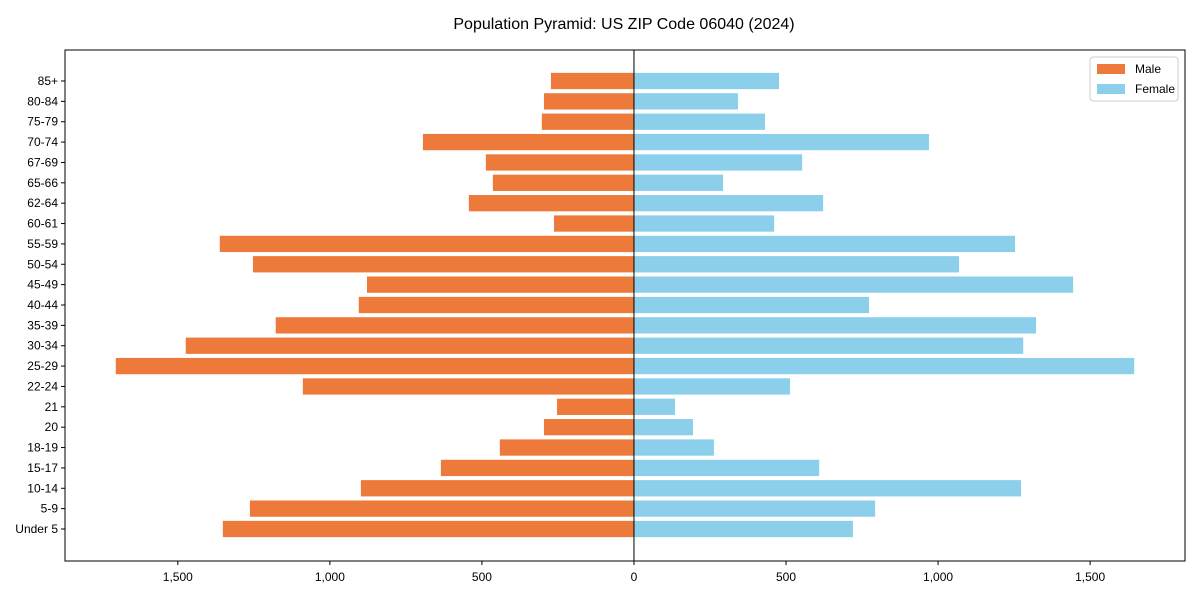  What do you see at coordinates (42, 224) in the screenshot?
I see `y-tick-label: 60-61` at bounding box center [42, 224].